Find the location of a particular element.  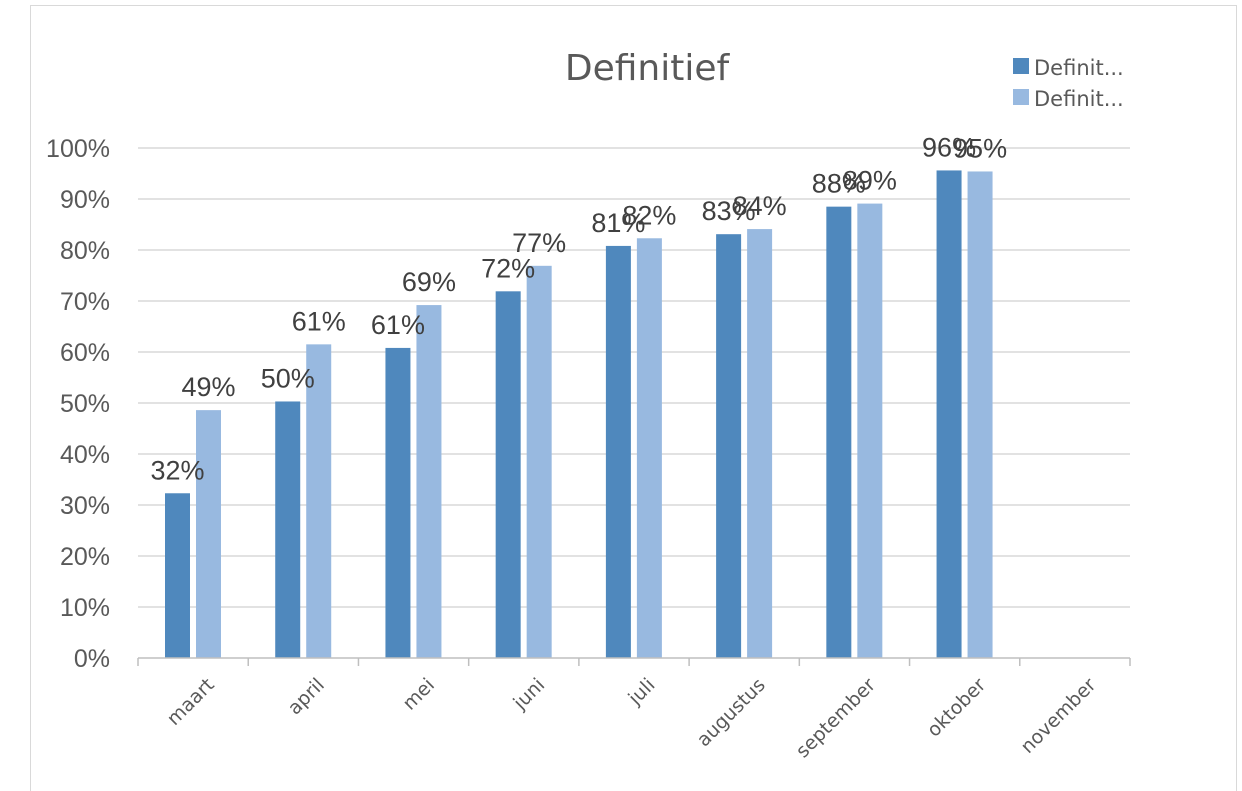

y-tick-label: 40% is located at coordinates (85, 455).